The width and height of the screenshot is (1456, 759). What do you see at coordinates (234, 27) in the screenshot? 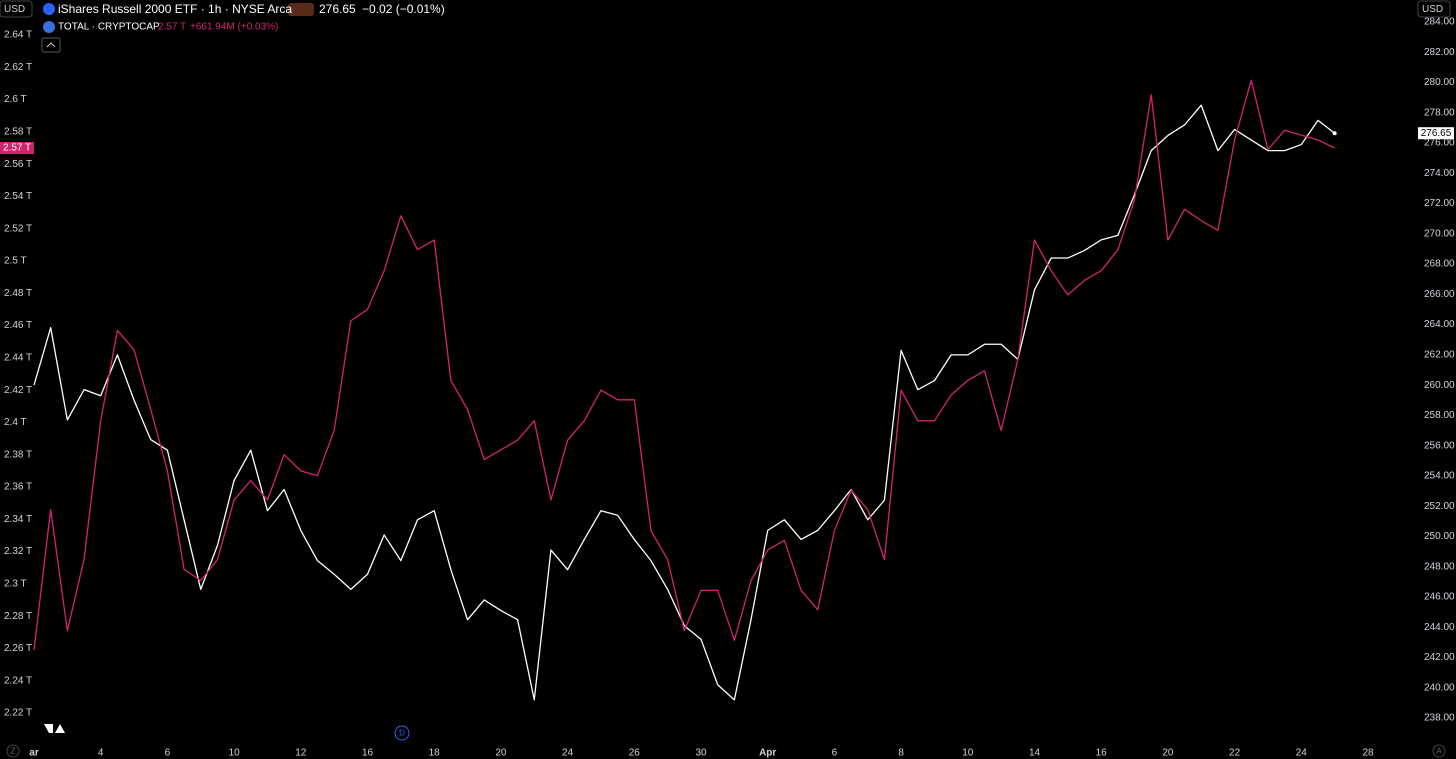
I see `price-change: +661.94M (+0.03%)` at bounding box center [234, 27].